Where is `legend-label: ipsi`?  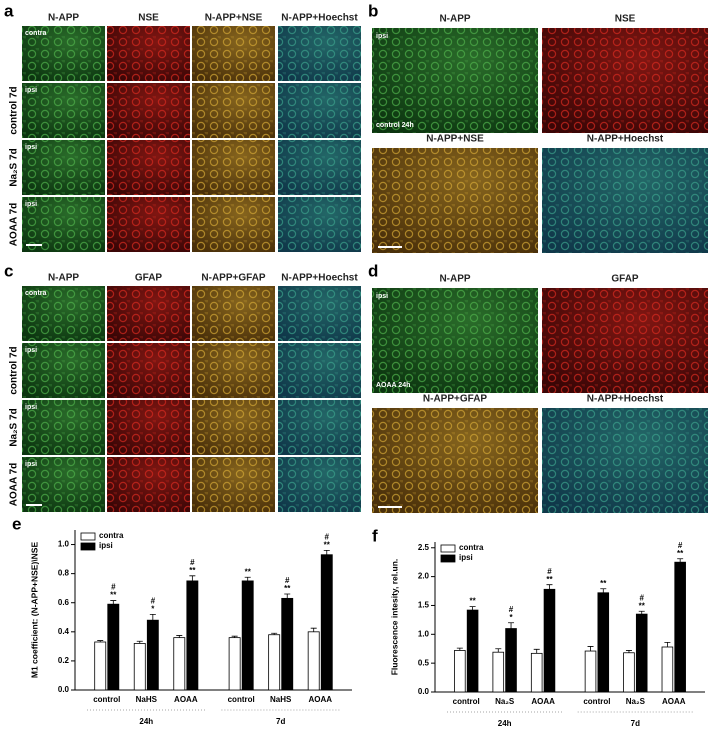
legend-label: ipsi is located at coordinates (106, 545).